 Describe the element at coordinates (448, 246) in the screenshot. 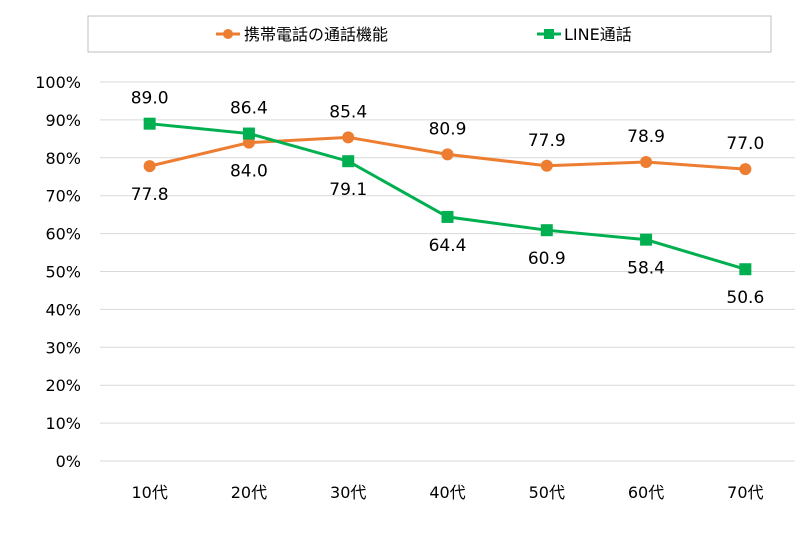

I see `data-label: 64.4` at that location.